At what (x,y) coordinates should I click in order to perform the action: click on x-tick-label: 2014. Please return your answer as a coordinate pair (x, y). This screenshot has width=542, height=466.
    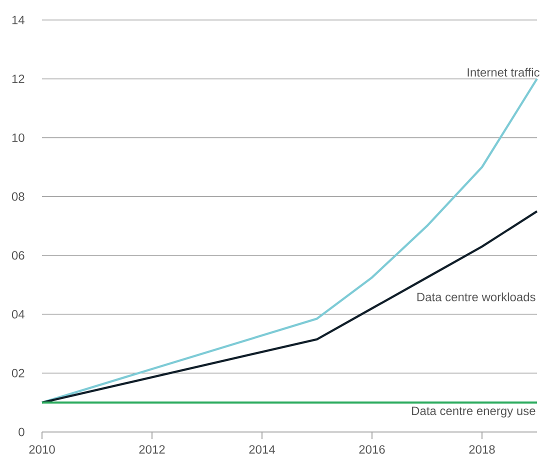
    Looking at the image, I should click on (262, 449).